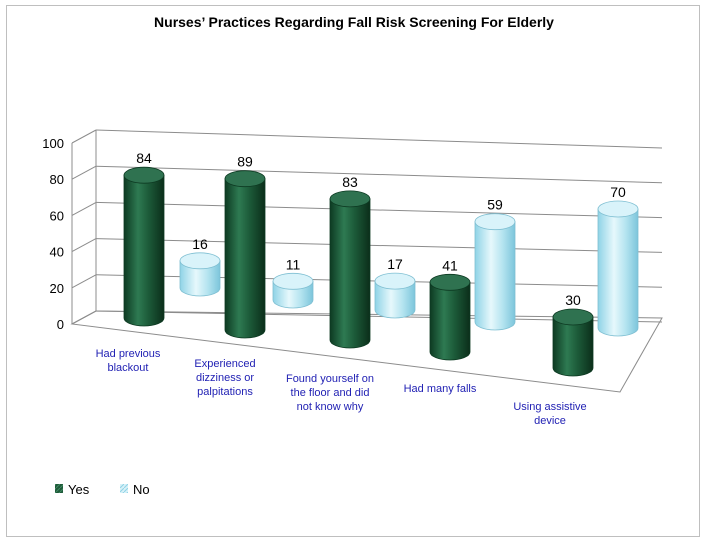 Image resolution: width=708 pixels, height=543 pixels. Describe the element at coordinates (224, 378) in the screenshot. I see `x-tick-label: Experienced dizziness or palpitations` at that location.